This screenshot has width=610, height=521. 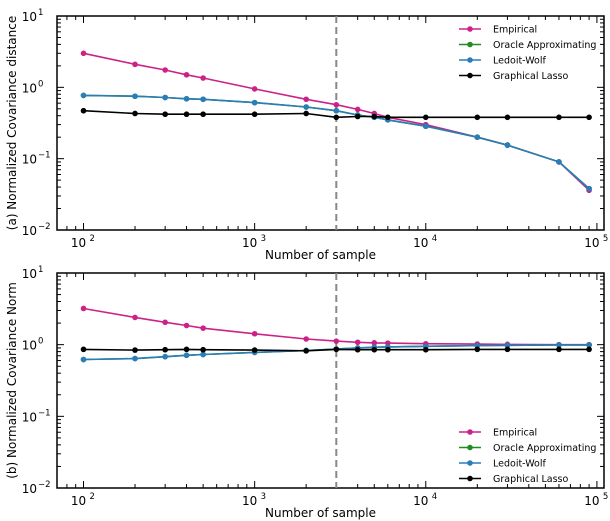 What do you see at coordinates (605, 497) in the screenshot?
I see `x-tick-exponent: 5` at bounding box center [605, 497].